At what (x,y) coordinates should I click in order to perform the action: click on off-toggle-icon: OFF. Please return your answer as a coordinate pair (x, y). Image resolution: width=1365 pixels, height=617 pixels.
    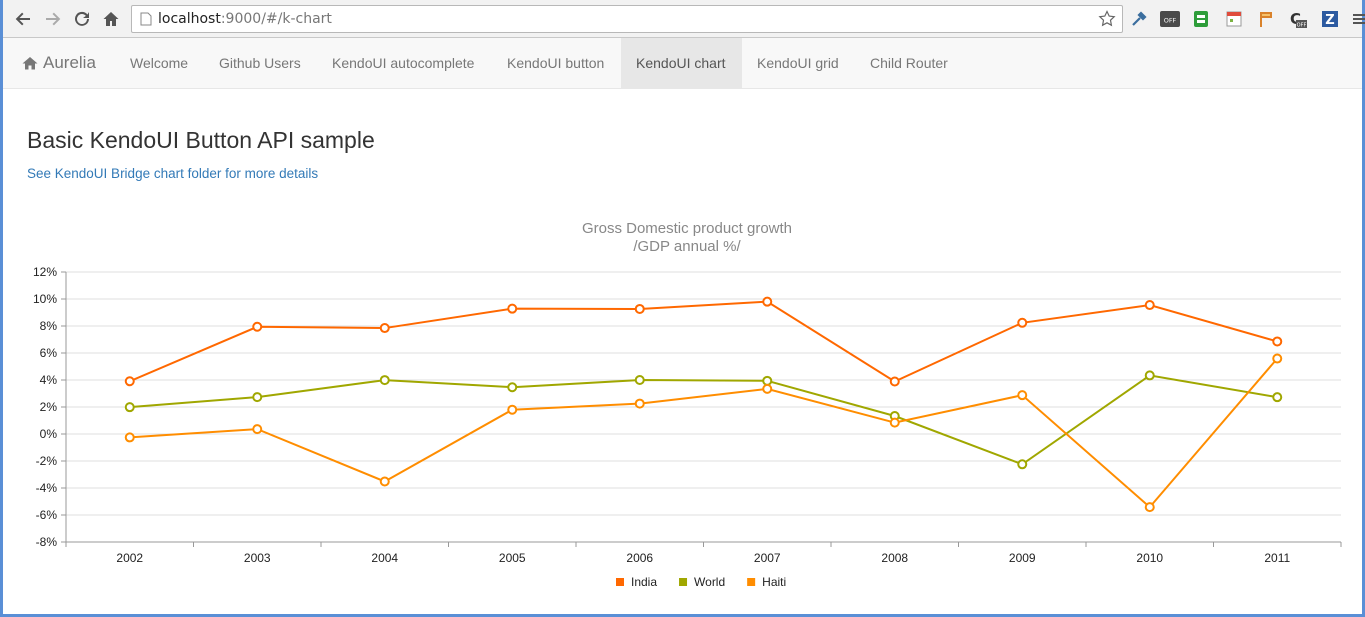
    Looking at the image, I should click on (1170, 19).